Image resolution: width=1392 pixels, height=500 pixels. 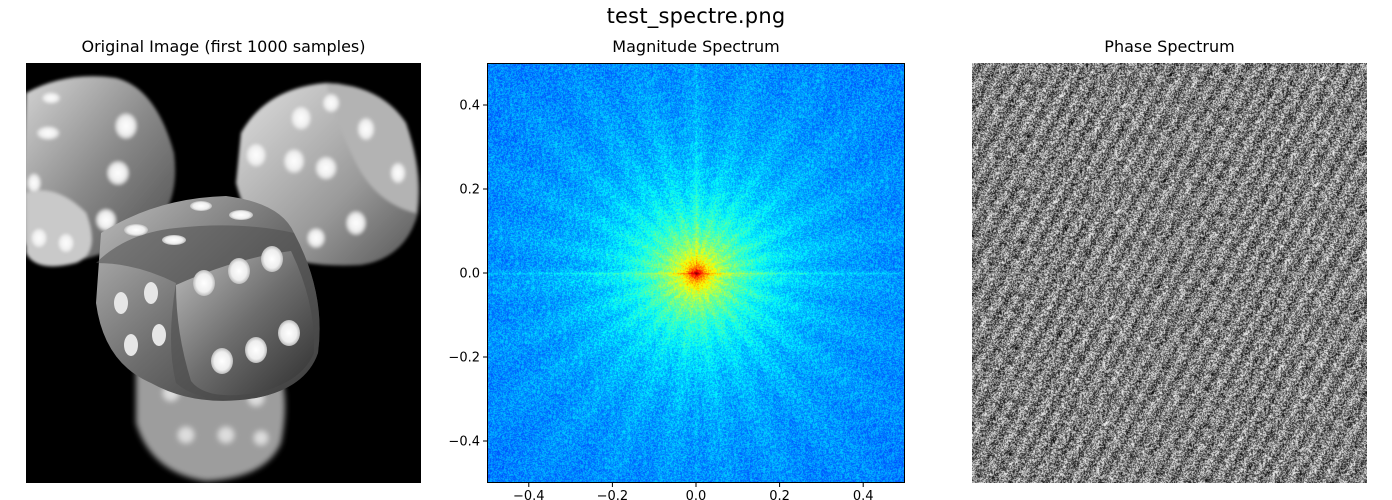 What do you see at coordinates (696, 46) in the screenshot?
I see `magnitude-spectrum-title: Magnitude Spectrum` at bounding box center [696, 46].